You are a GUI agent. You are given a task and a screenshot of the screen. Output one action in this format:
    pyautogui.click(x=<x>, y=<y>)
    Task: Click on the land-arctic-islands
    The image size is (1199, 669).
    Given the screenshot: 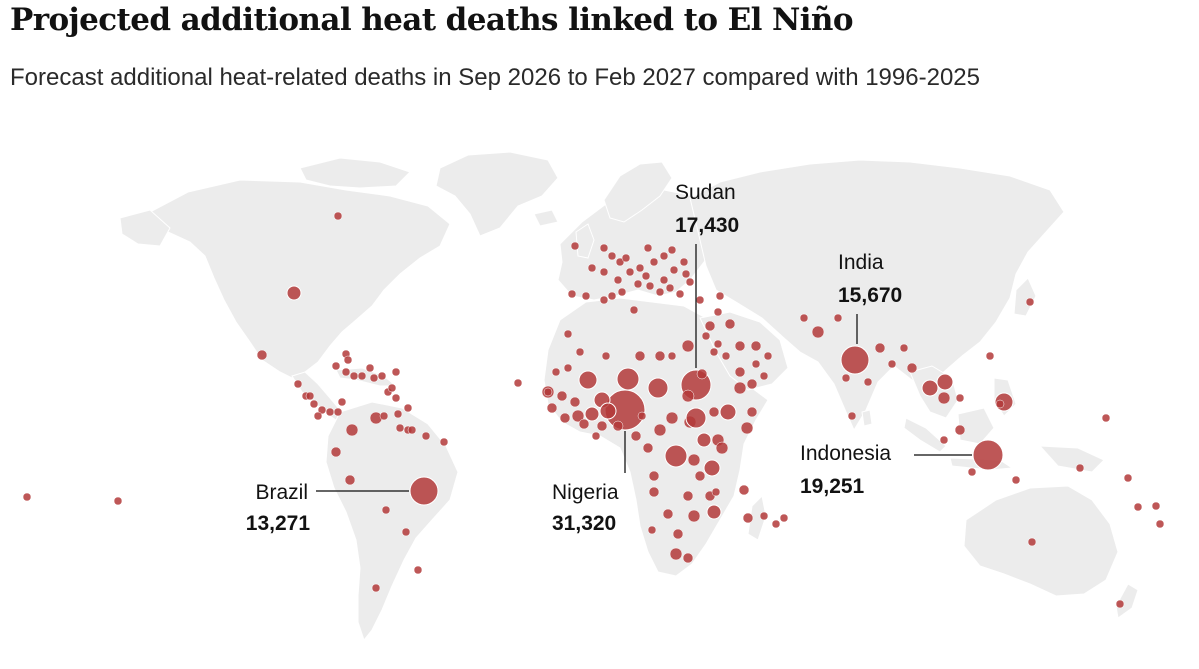 What is the action you would take?
    pyautogui.click(x=355, y=173)
    